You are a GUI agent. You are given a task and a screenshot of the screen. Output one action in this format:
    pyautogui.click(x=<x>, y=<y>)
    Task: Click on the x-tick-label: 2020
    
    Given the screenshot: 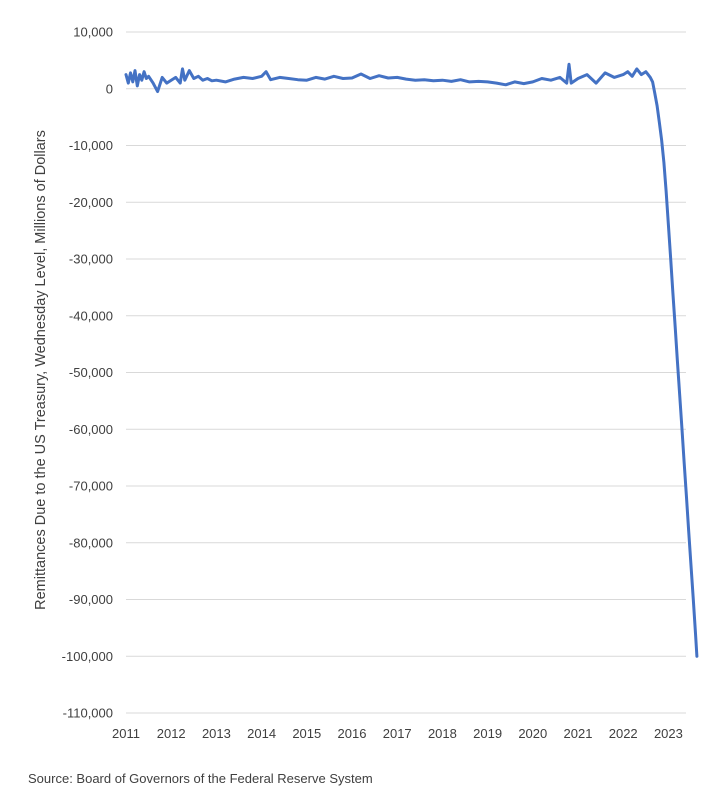 What is the action you would take?
    pyautogui.click(x=532, y=733)
    